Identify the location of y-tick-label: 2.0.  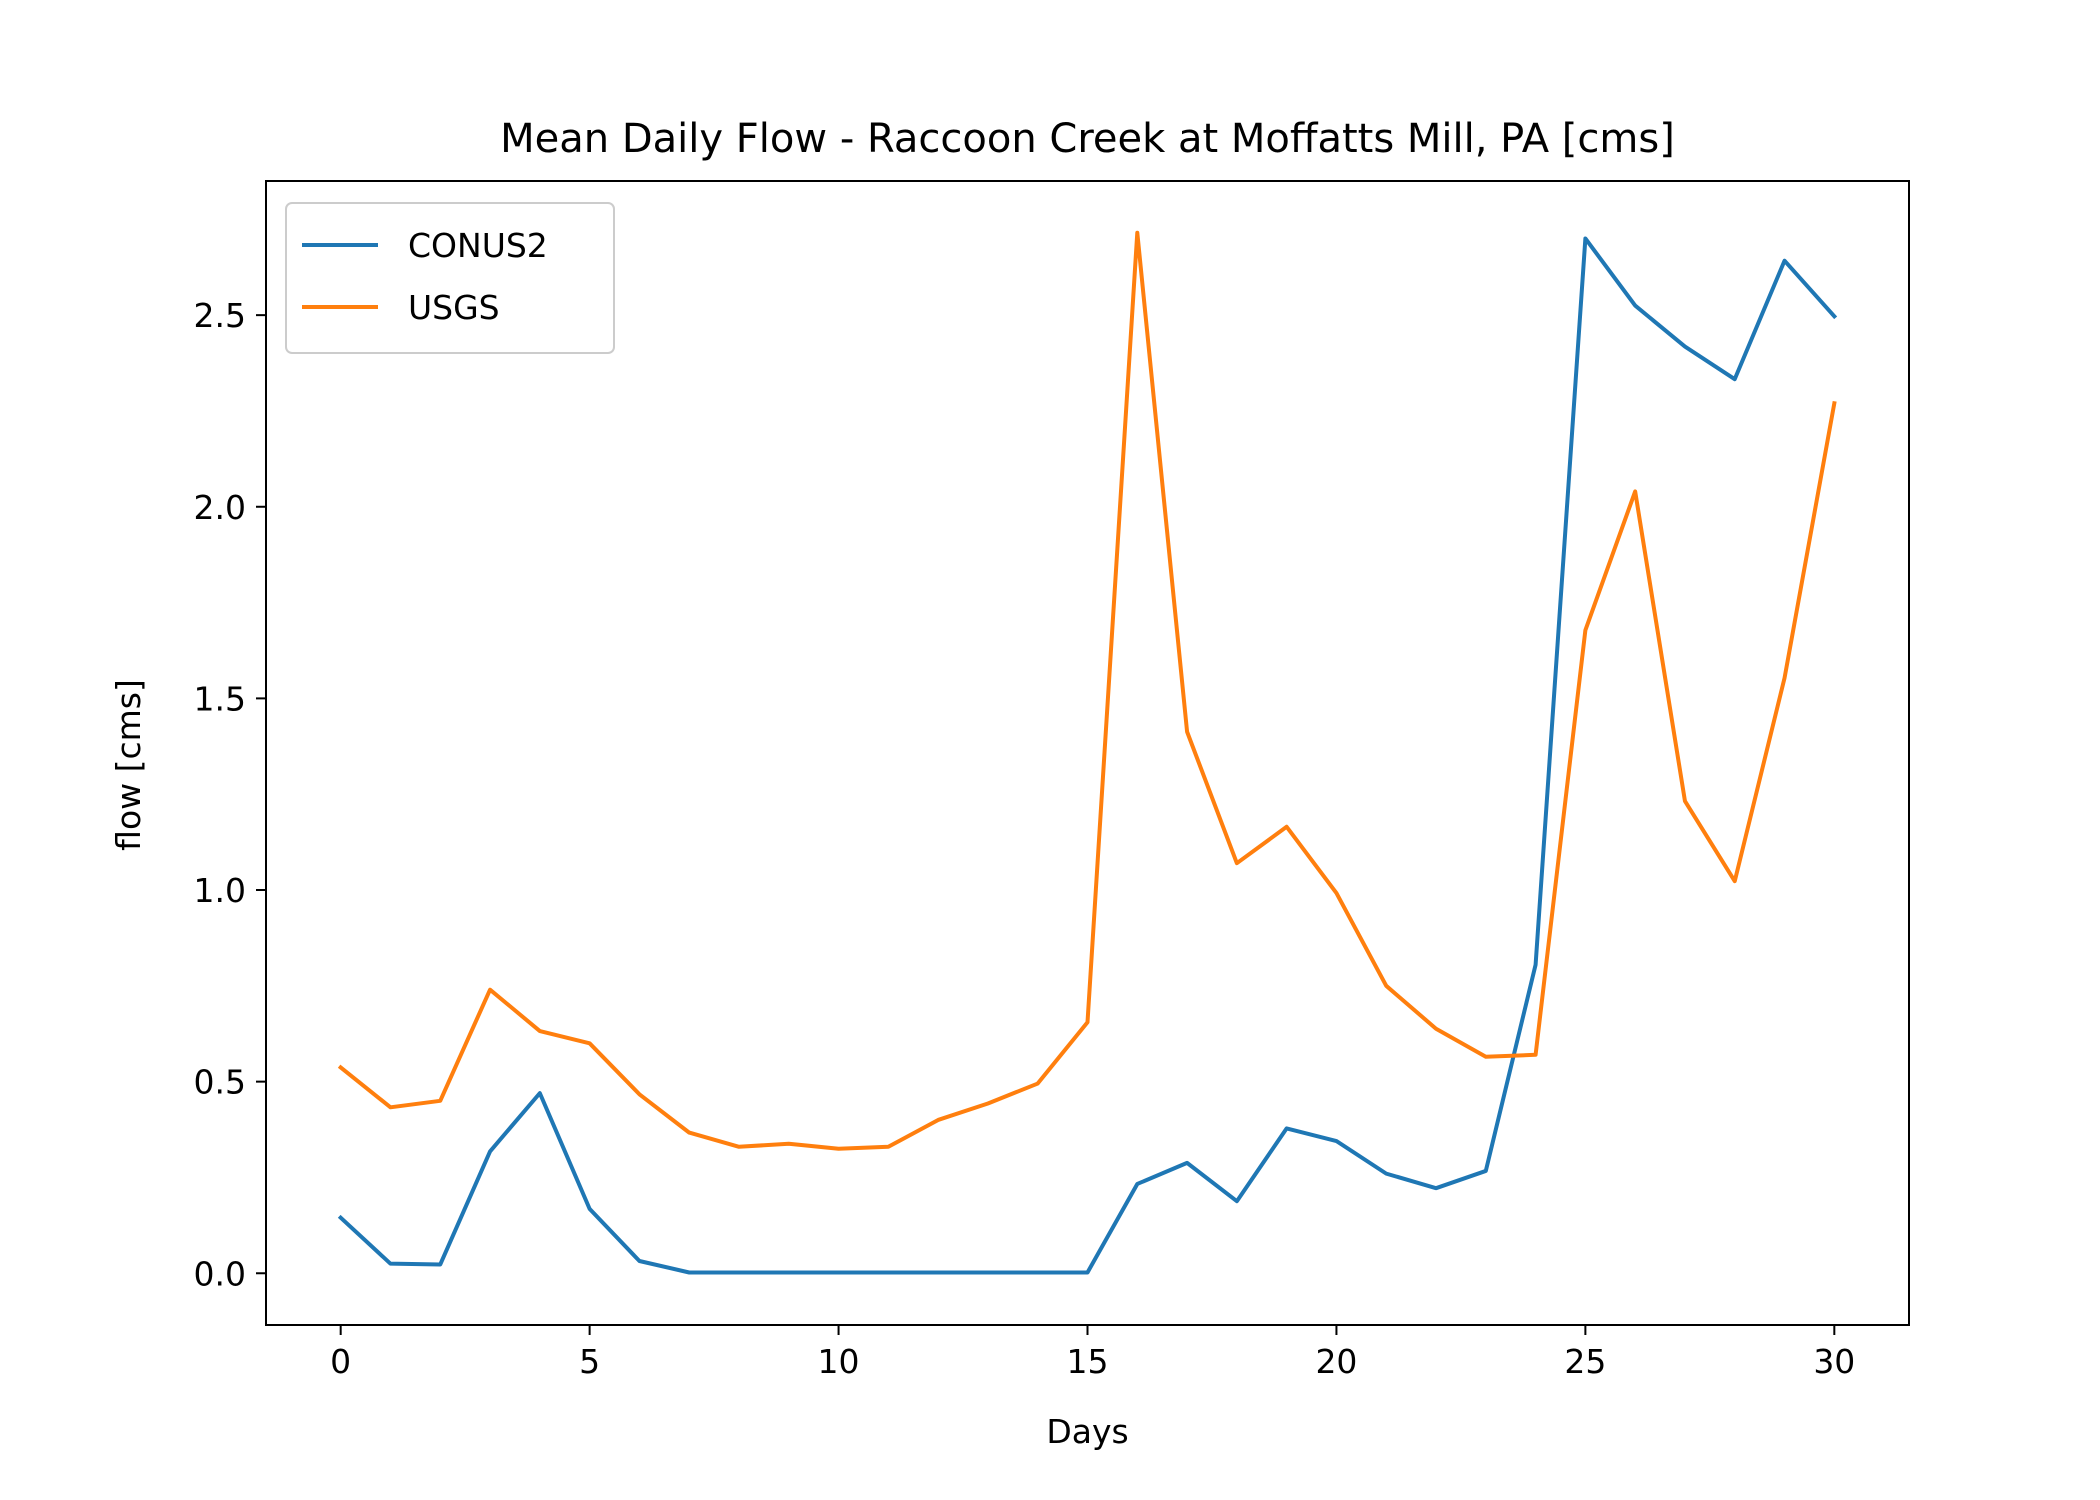
(220, 507).